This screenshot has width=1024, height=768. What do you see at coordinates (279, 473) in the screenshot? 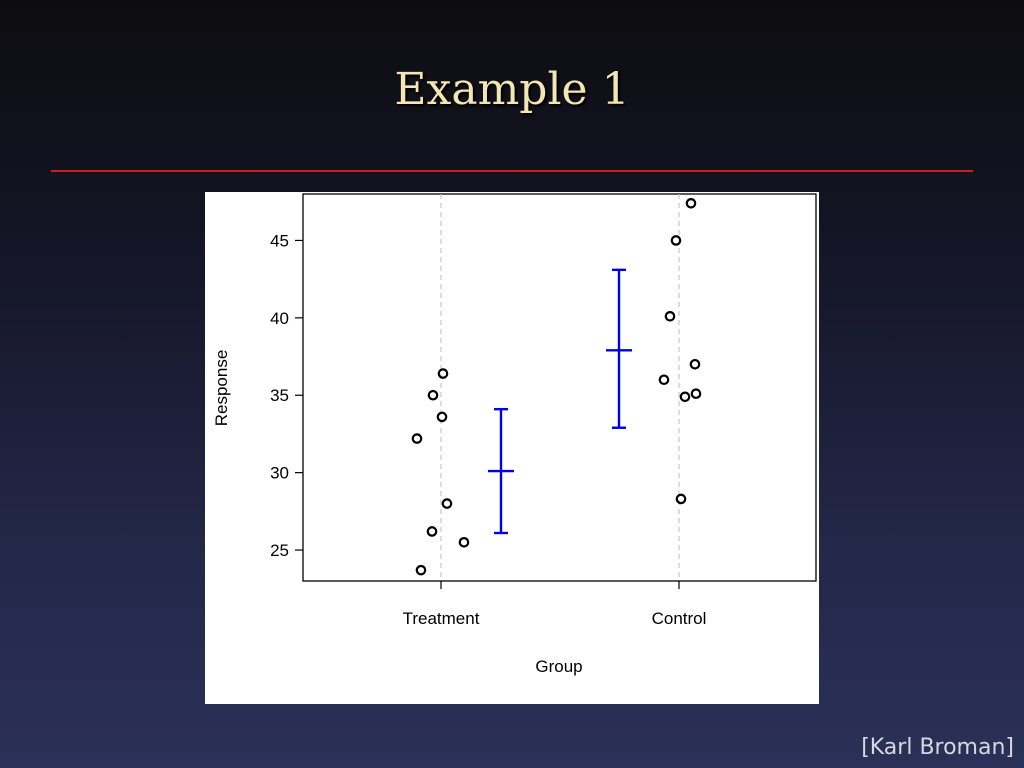
I see `y-tick-label-30: 30` at bounding box center [279, 473].